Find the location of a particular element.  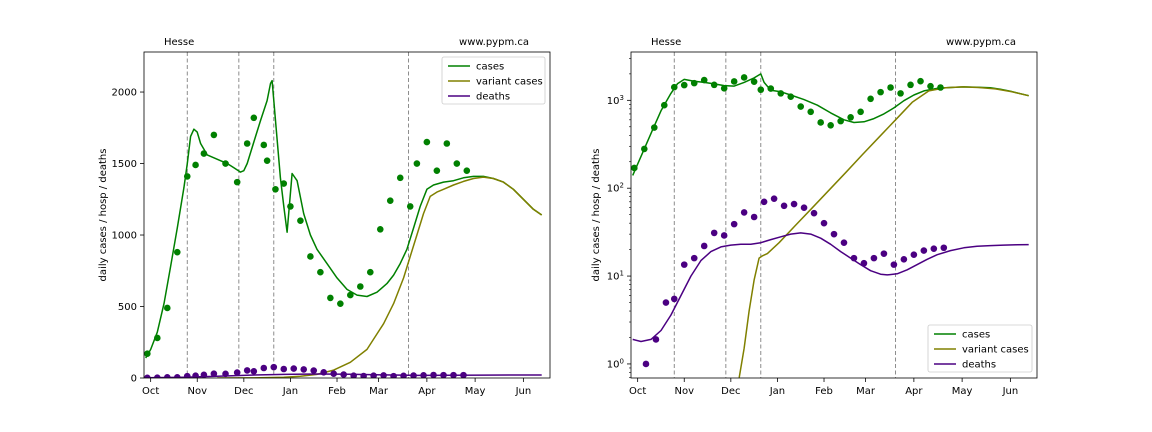

left-x-tick-label: Oct is located at coordinates (150, 391).